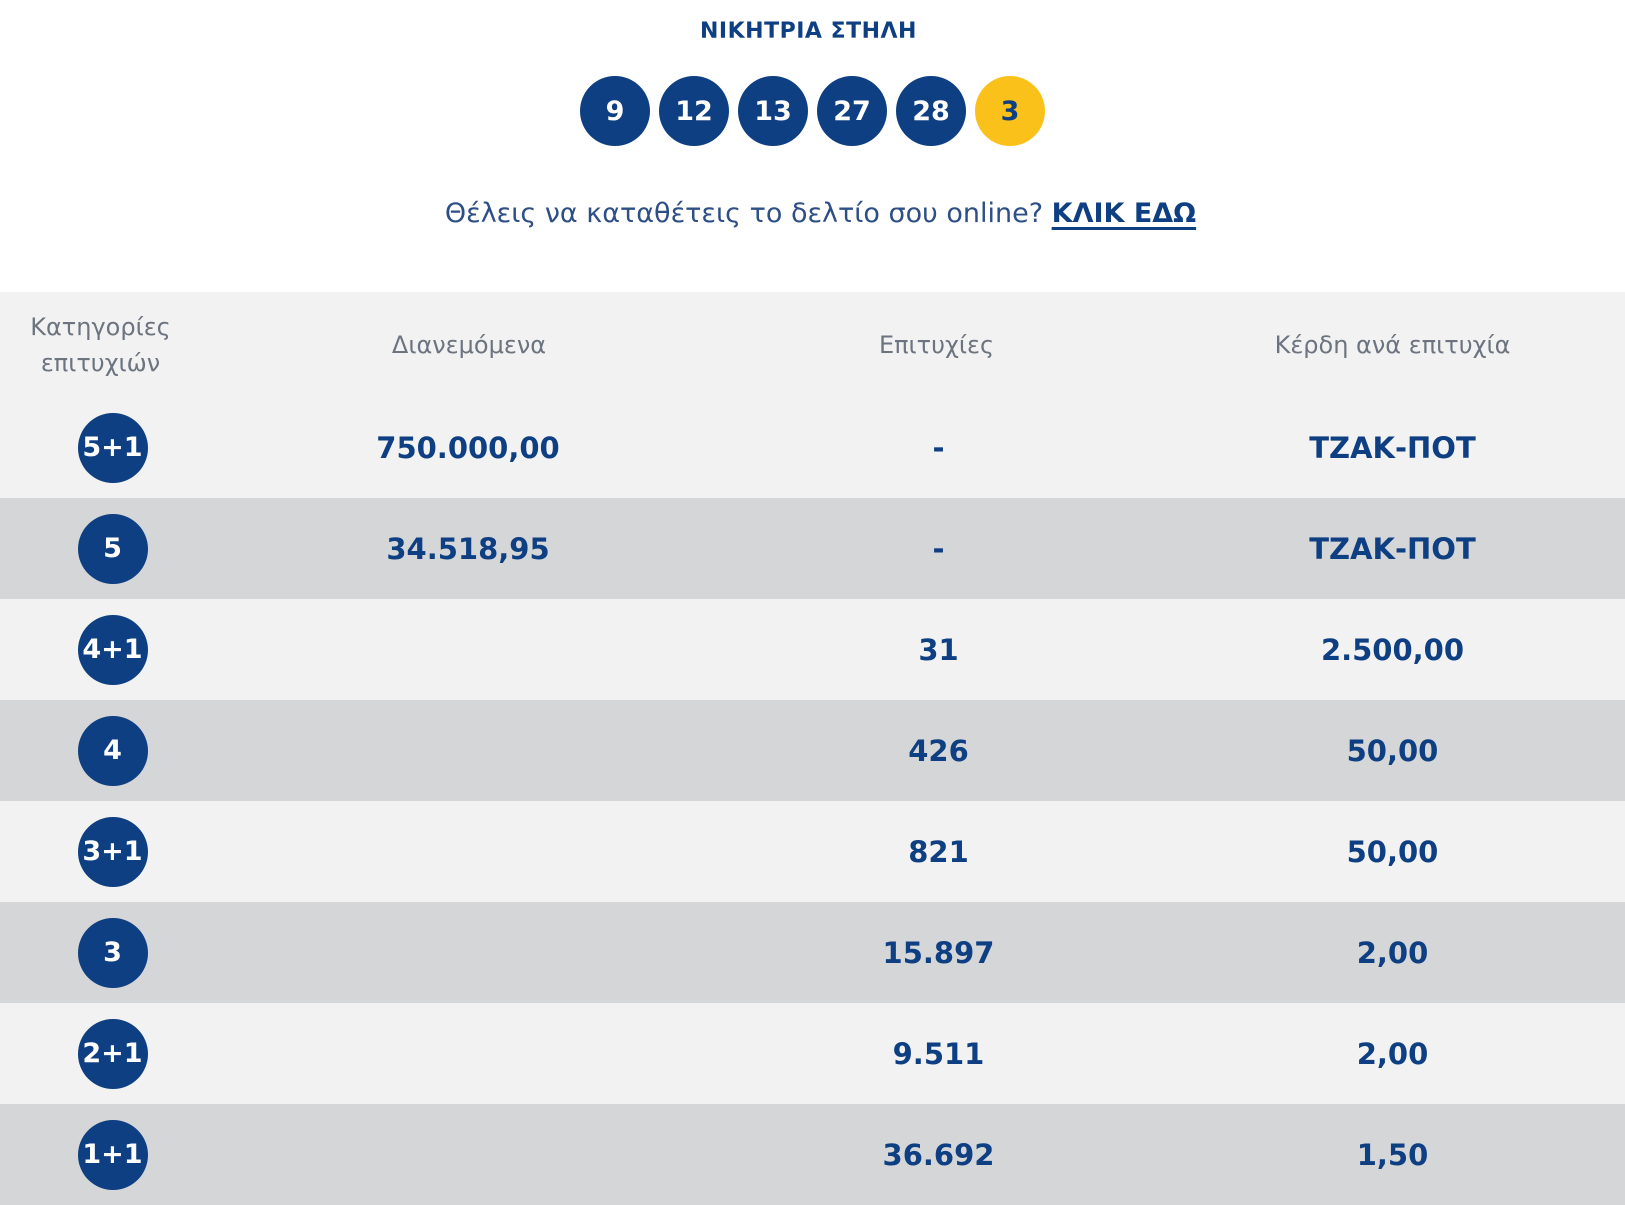 The height and width of the screenshot is (1205, 1625). What do you see at coordinates (812, 649) in the screenshot?
I see `table-row: 4+1 31 2.500,00` at bounding box center [812, 649].